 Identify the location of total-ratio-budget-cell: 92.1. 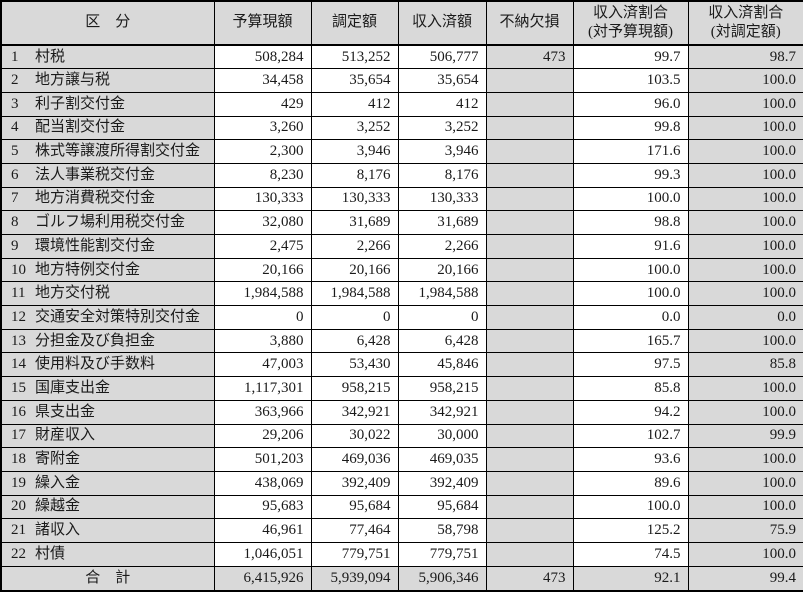
(630, 578).